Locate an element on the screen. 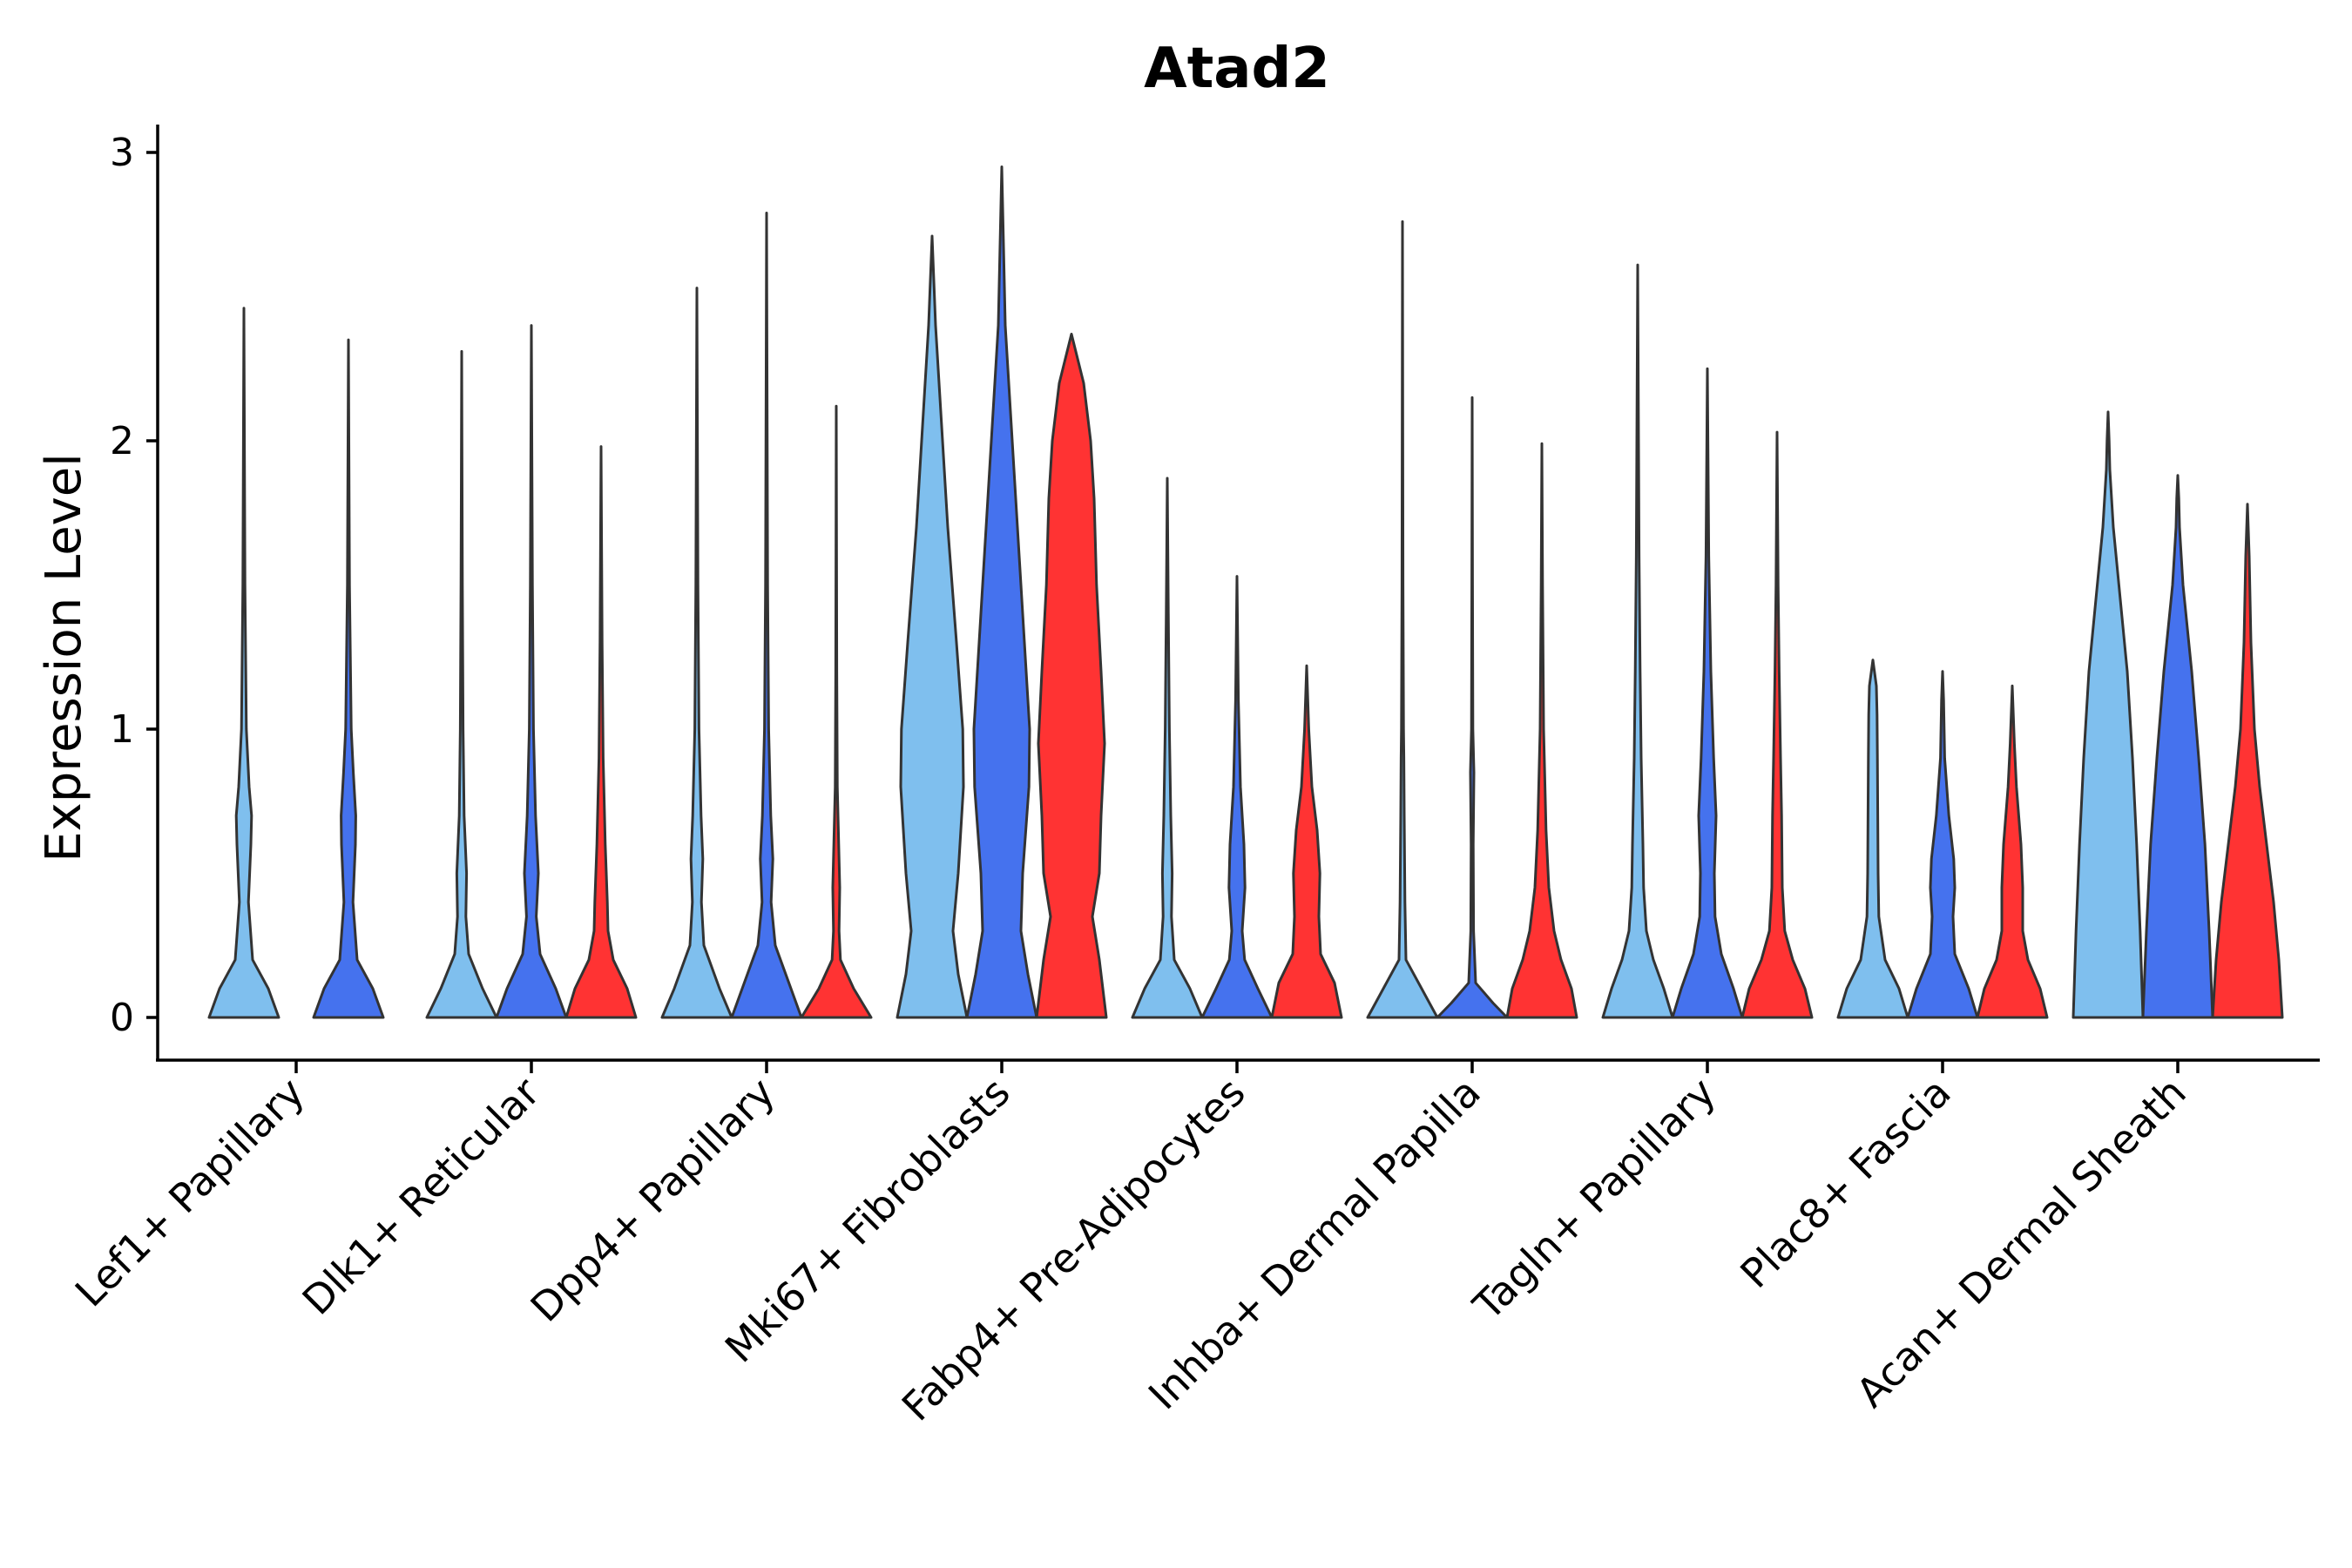 Image resolution: width=2352 pixels, height=1568 pixels. y-tick-label-1: 1 is located at coordinates (122, 729).